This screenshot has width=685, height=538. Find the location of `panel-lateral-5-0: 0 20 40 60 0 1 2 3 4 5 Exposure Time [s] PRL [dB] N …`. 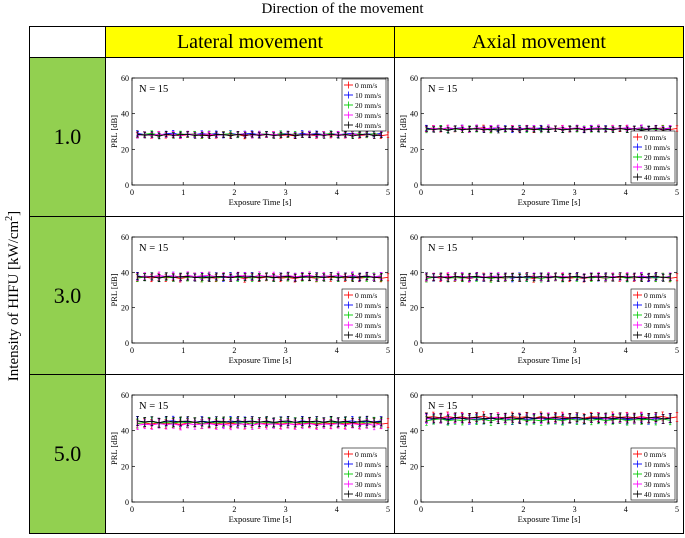

panel-lateral-5-0: 0 20 40 60 0 1 2 3 4 5 Exposure Time [s] PRL [dB] N … is located at coordinates (250, 454).